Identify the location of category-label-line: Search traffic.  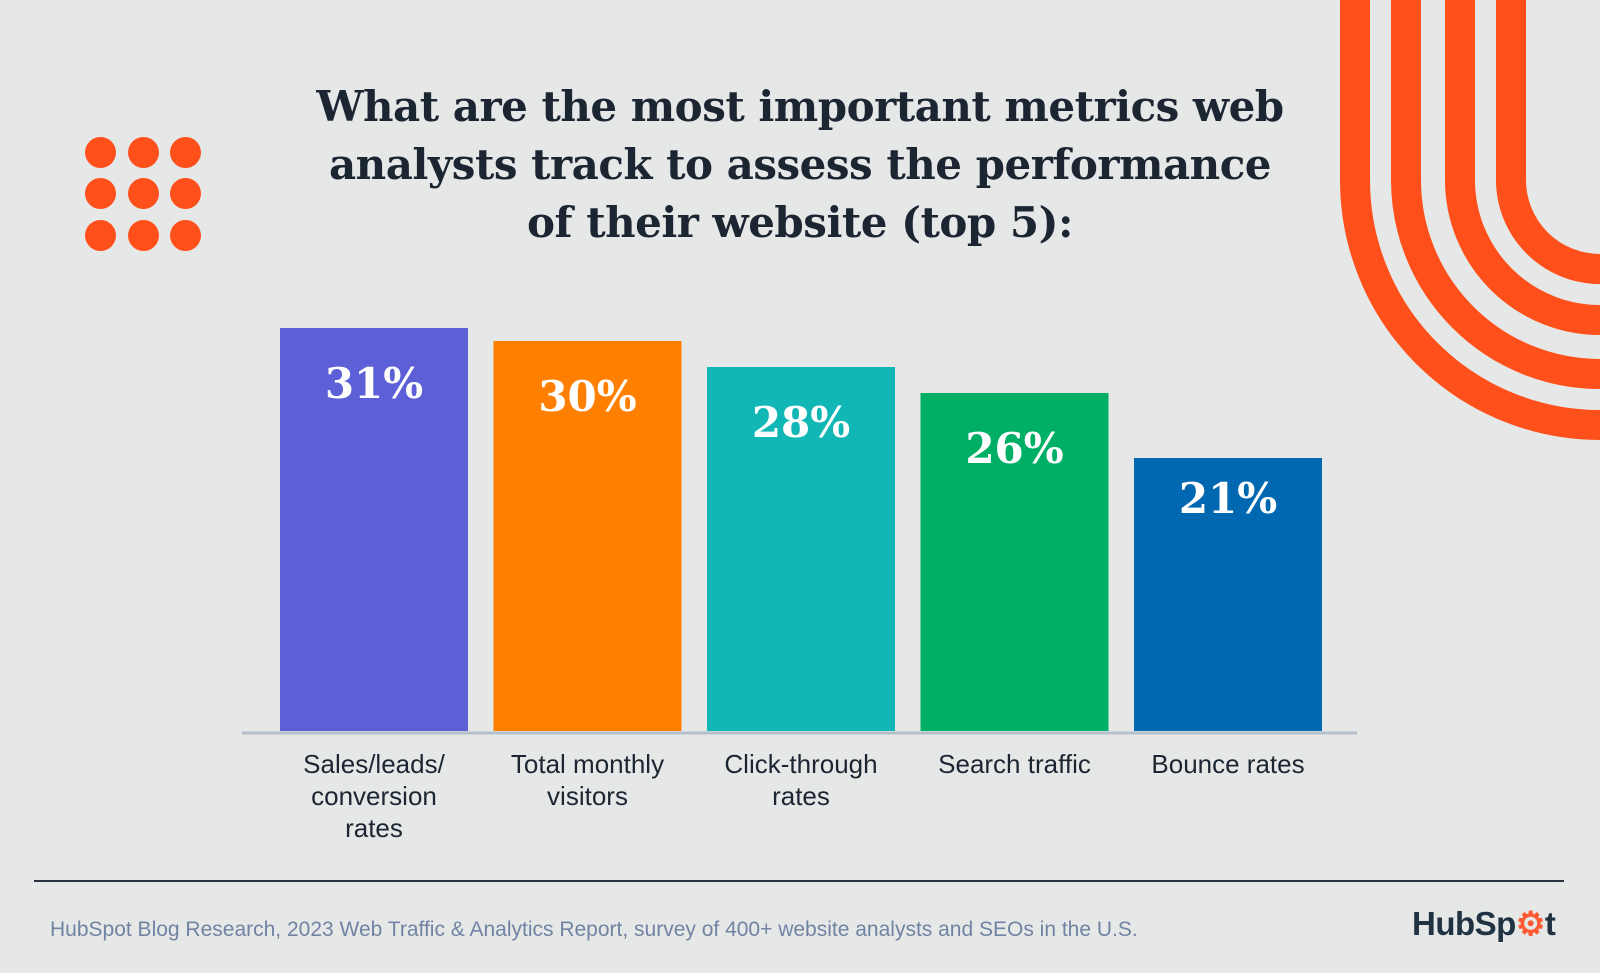
(1014, 764).